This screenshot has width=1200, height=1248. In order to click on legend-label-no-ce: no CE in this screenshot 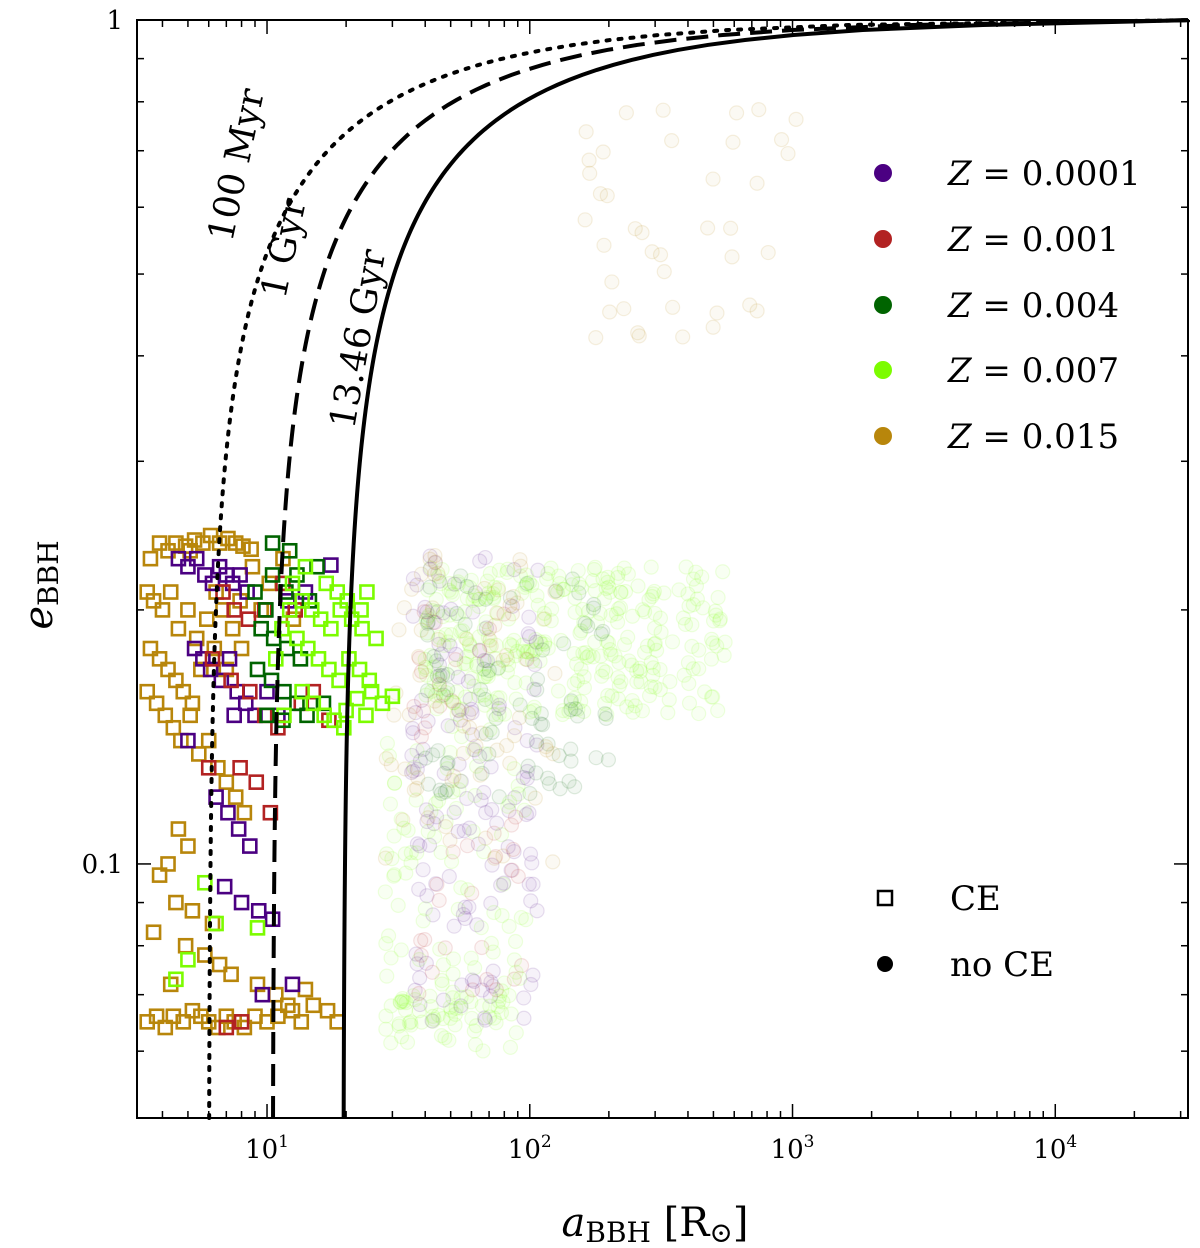, I will do `click(1002, 965)`.